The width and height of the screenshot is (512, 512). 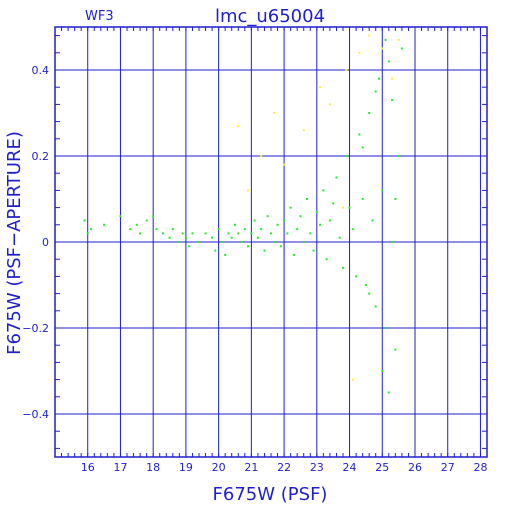 What do you see at coordinates (41, 156) in the screenshot?
I see `y-tick-label: 0.2` at bounding box center [41, 156].